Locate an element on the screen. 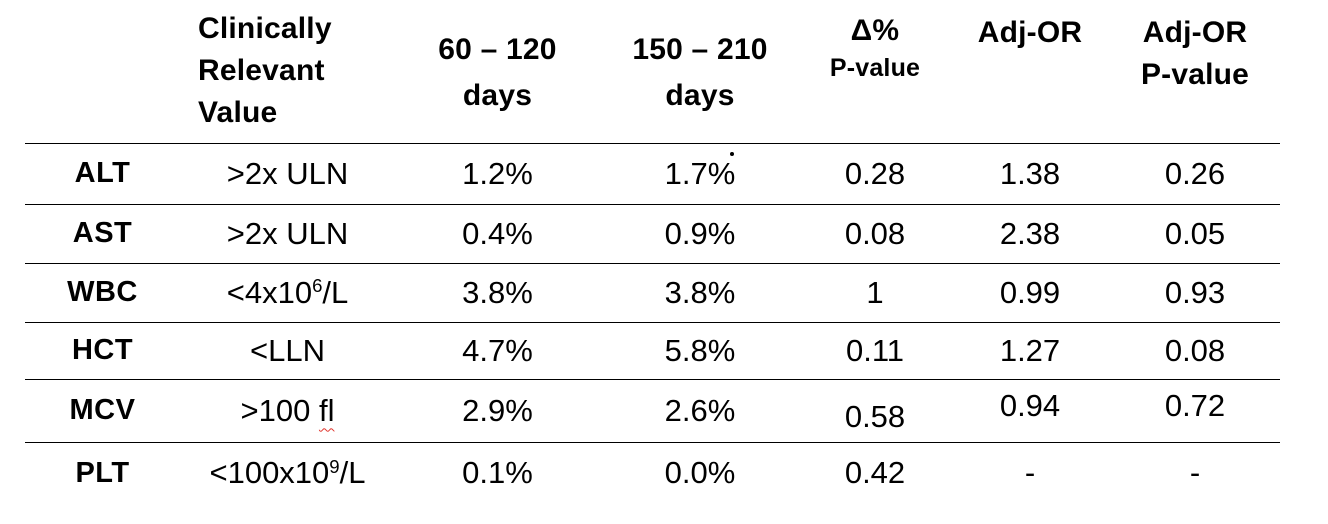 The height and width of the screenshot is (524, 1328). text-segment: - is located at coordinates (1195, 473).